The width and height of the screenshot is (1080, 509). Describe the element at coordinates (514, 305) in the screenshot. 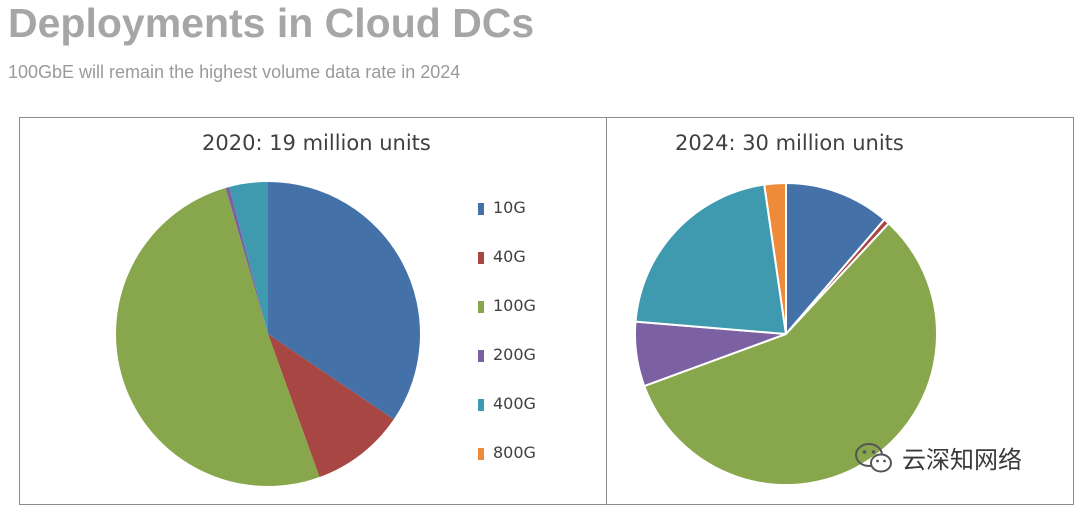

I see `legend-label: 100G` at that location.